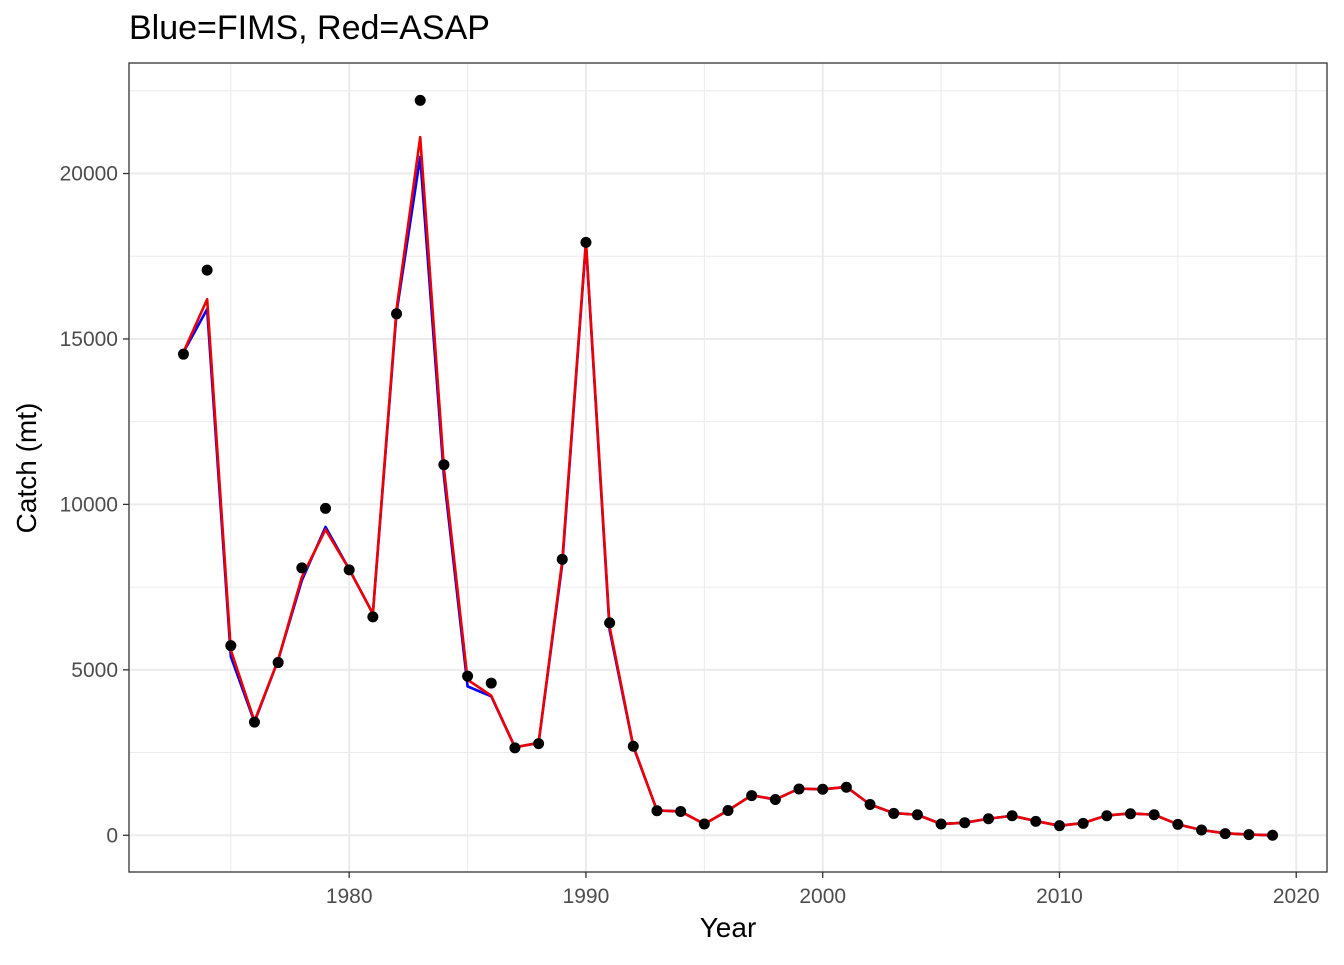 This screenshot has width=1344, height=965. I want to click on y-tick-label: 10000, so click(89, 504).